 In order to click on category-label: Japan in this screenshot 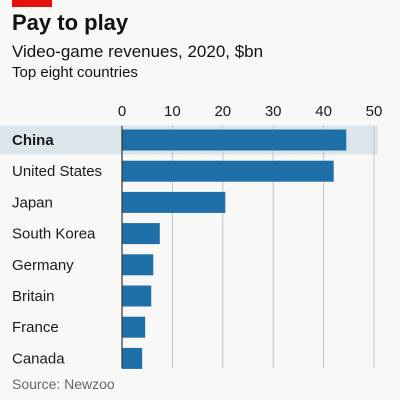, I will do `click(32, 202)`.